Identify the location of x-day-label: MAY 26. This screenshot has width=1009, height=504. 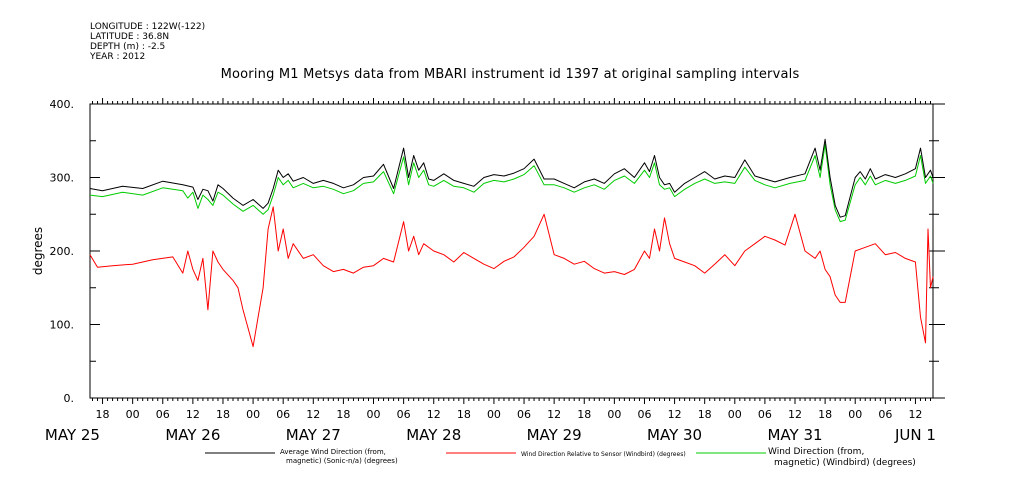
(192, 435).